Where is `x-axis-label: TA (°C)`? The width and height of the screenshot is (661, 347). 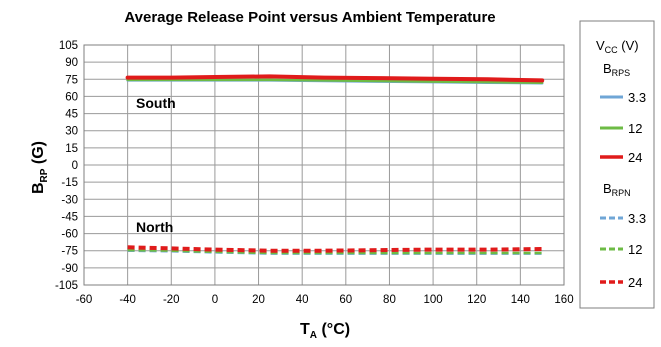 x-axis-label: TA (°C) is located at coordinates (325, 331).